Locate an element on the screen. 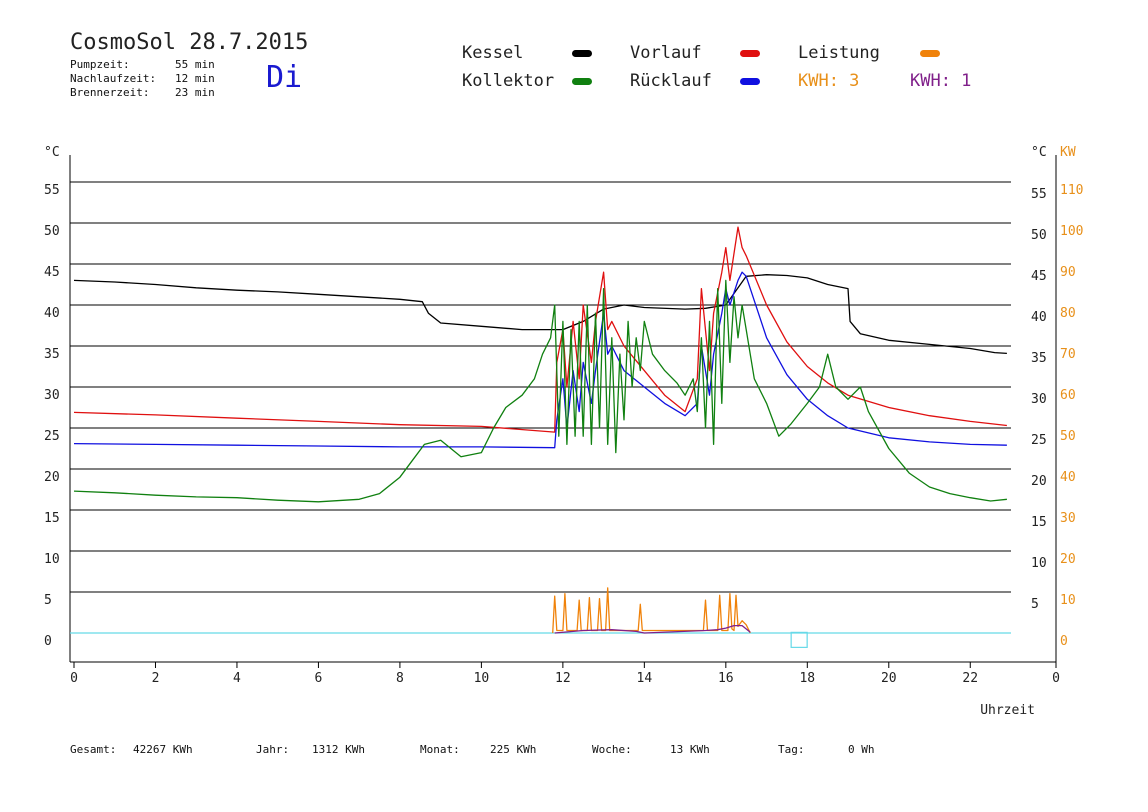 This screenshot has height=812, width=1148. footer-woche-value: 13 KWh is located at coordinates (690, 749).